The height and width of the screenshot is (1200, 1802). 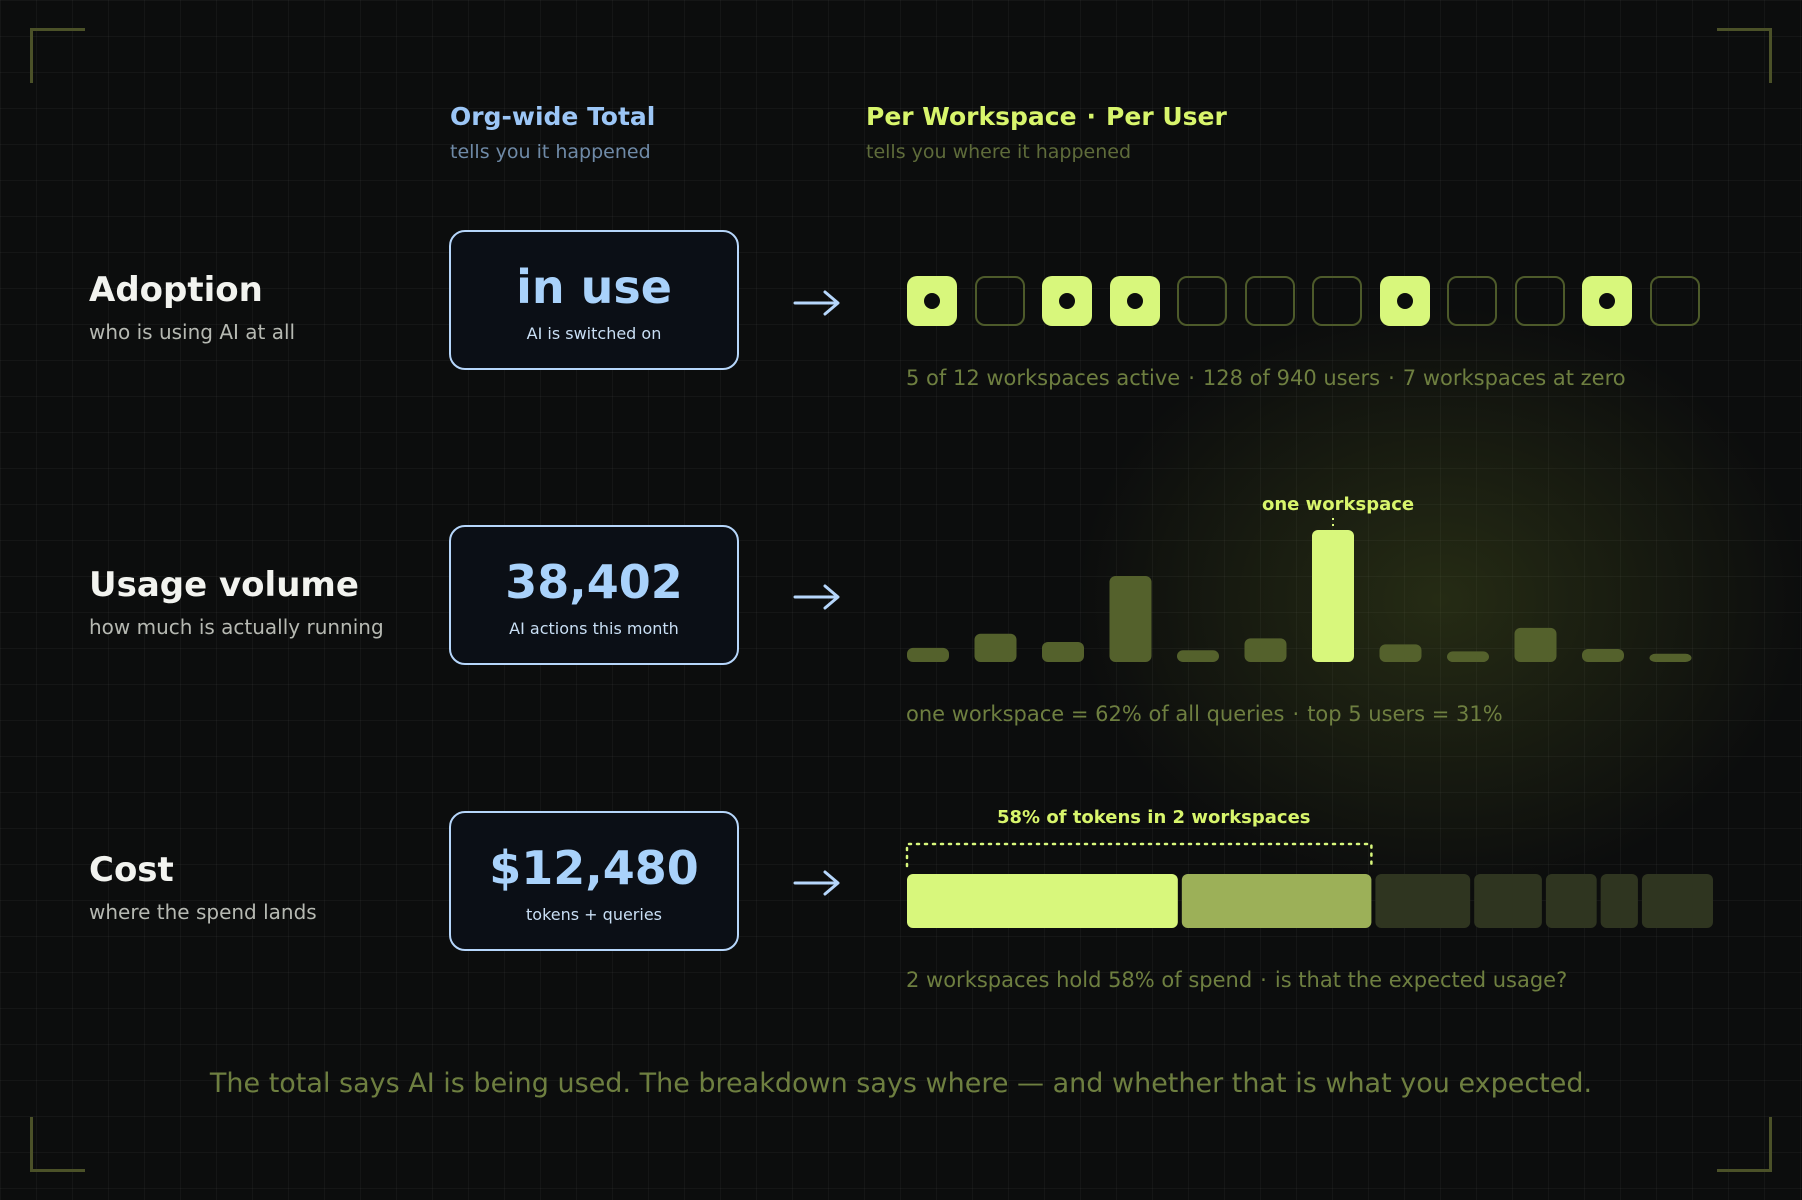 I want to click on usage-annotation: one workspace, so click(x=1338, y=504).